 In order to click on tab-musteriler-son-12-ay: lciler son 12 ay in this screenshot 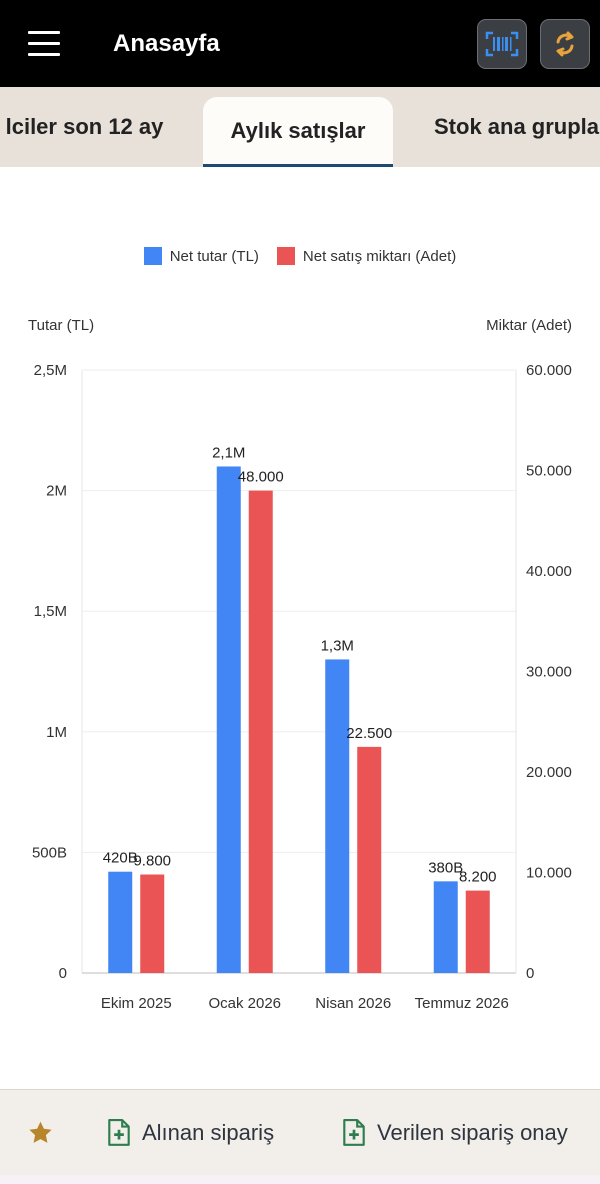, I will do `click(84, 126)`.